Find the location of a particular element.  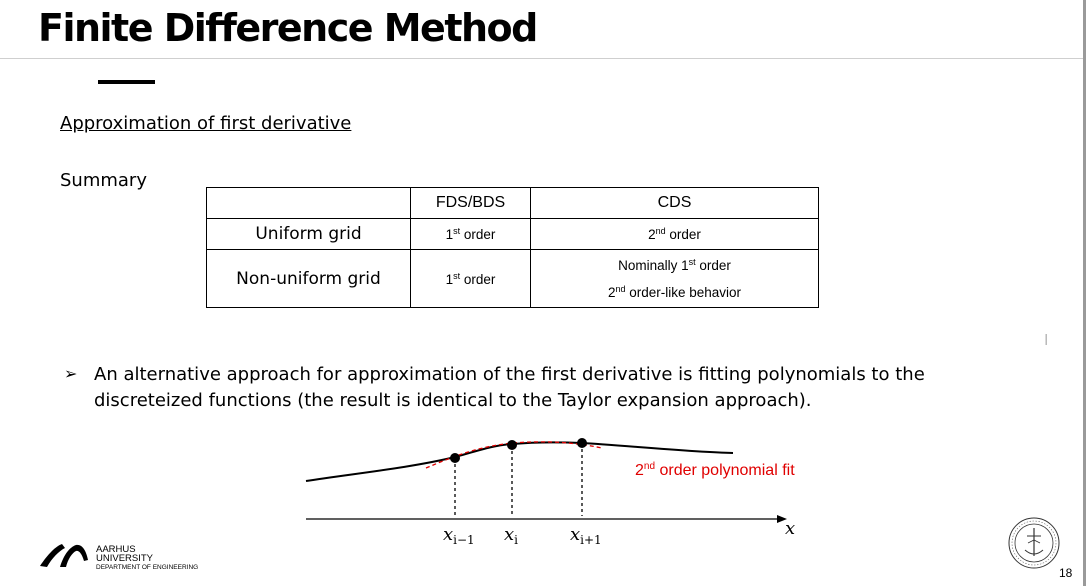

row-label-non-uniform-grid: Non-uniform grid is located at coordinates (308, 278).